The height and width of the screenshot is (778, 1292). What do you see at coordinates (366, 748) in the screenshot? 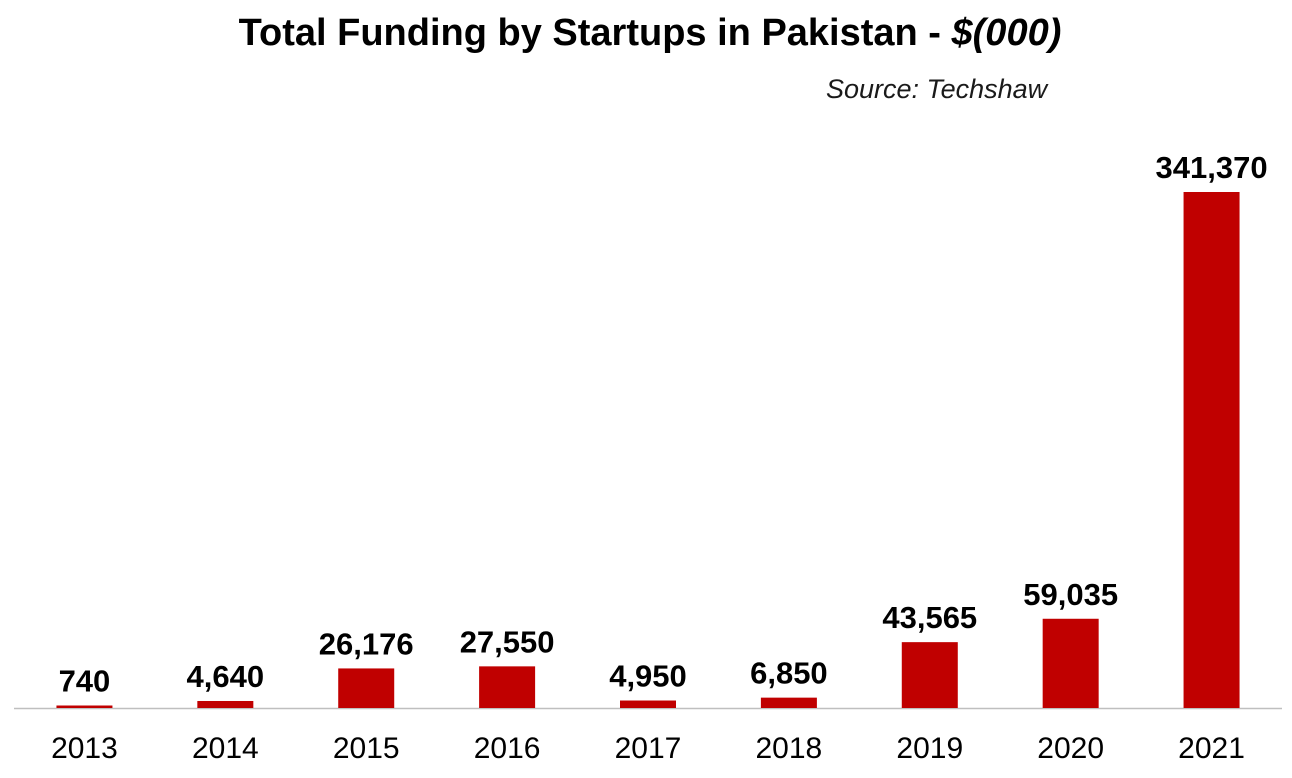
I see `x-tick-label-2015: 2015` at bounding box center [366, 748].